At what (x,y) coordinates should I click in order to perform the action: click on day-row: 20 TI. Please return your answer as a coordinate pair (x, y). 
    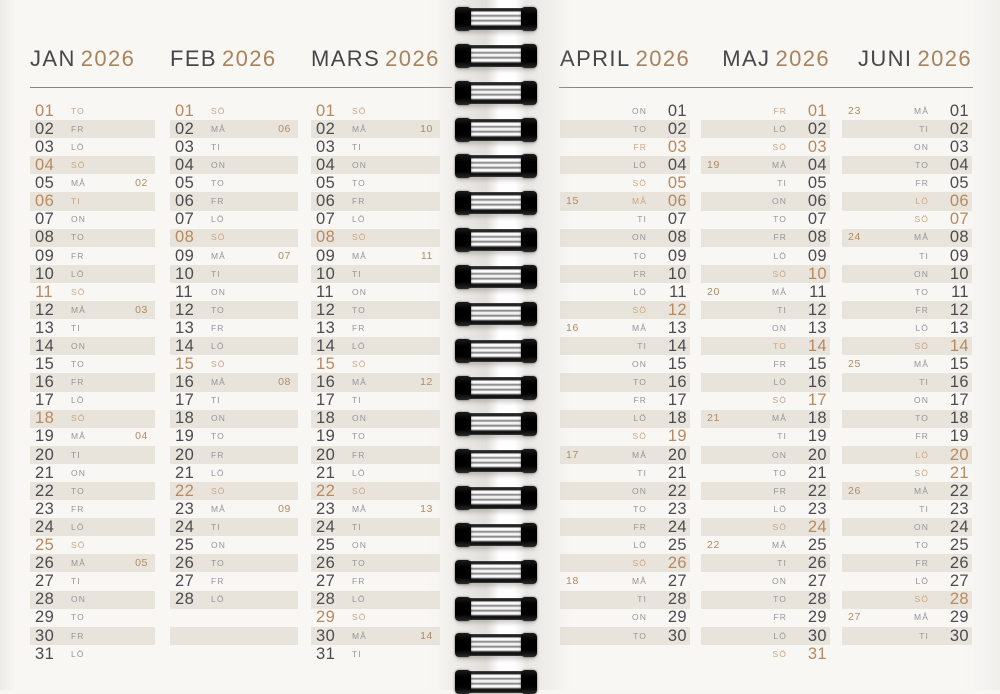
    Looking at the image, I should click on (92, 454).